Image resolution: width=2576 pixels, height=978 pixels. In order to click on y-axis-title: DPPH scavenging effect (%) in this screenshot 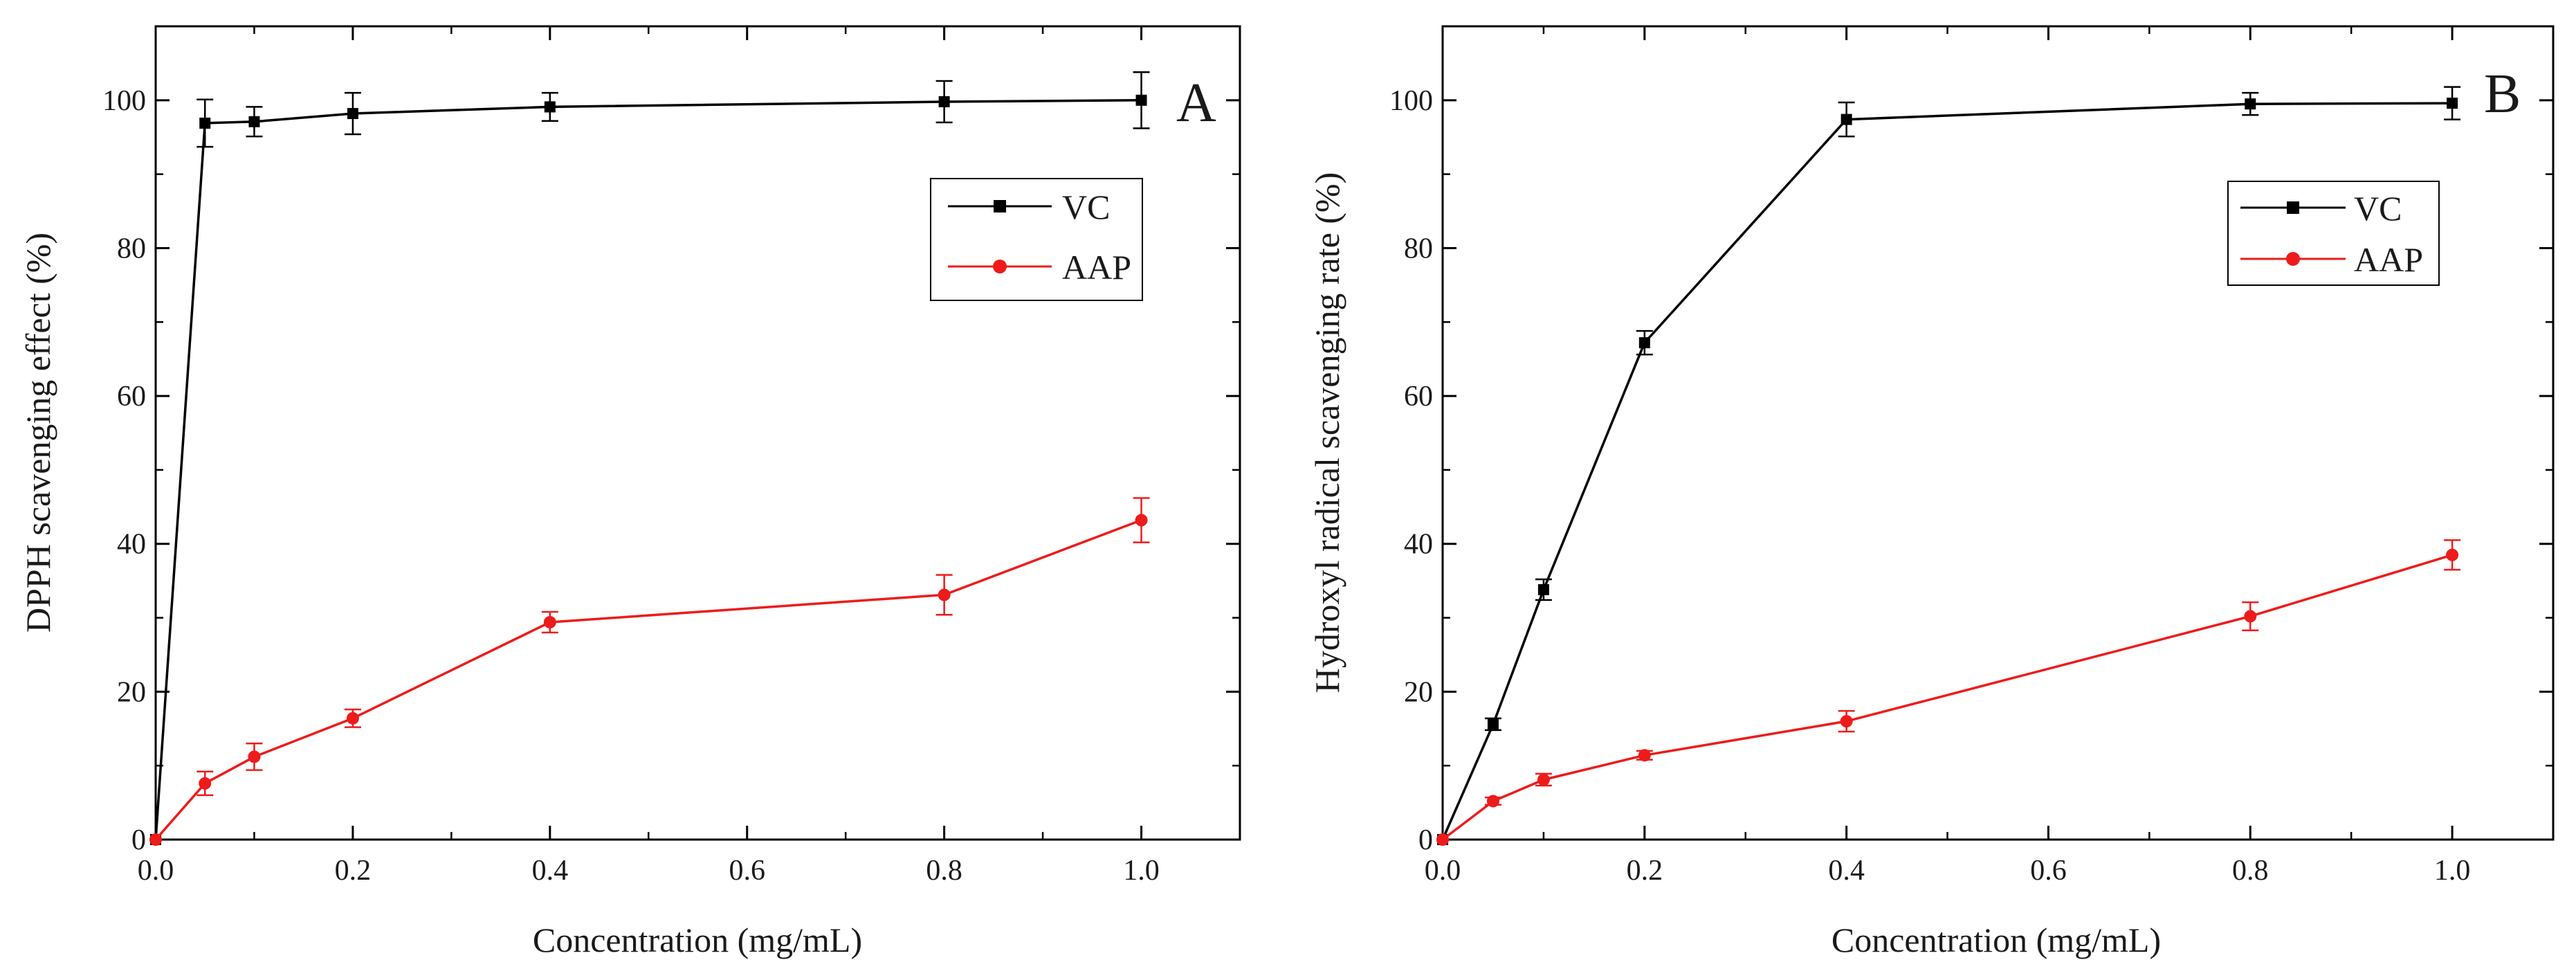, I will do `click(38, 433)`.